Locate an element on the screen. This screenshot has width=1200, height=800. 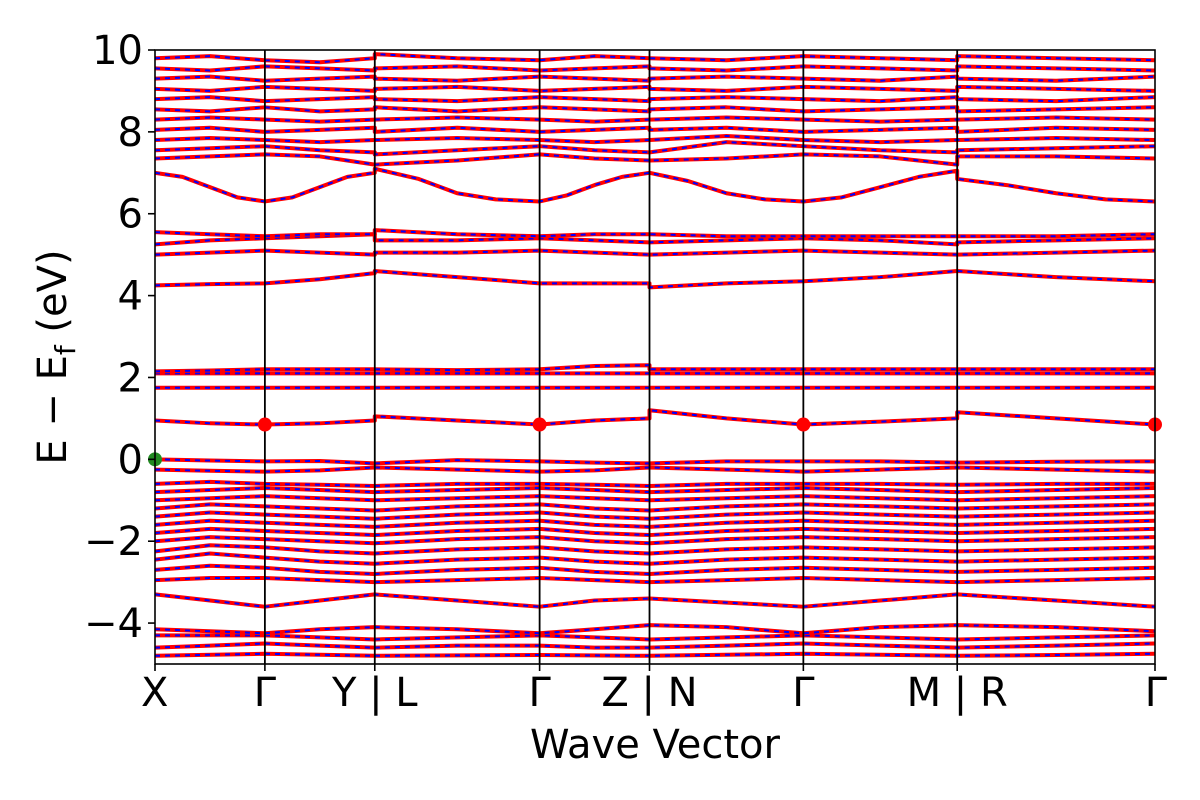
y-tick-label: 0 is located at coordinates (130, 460).